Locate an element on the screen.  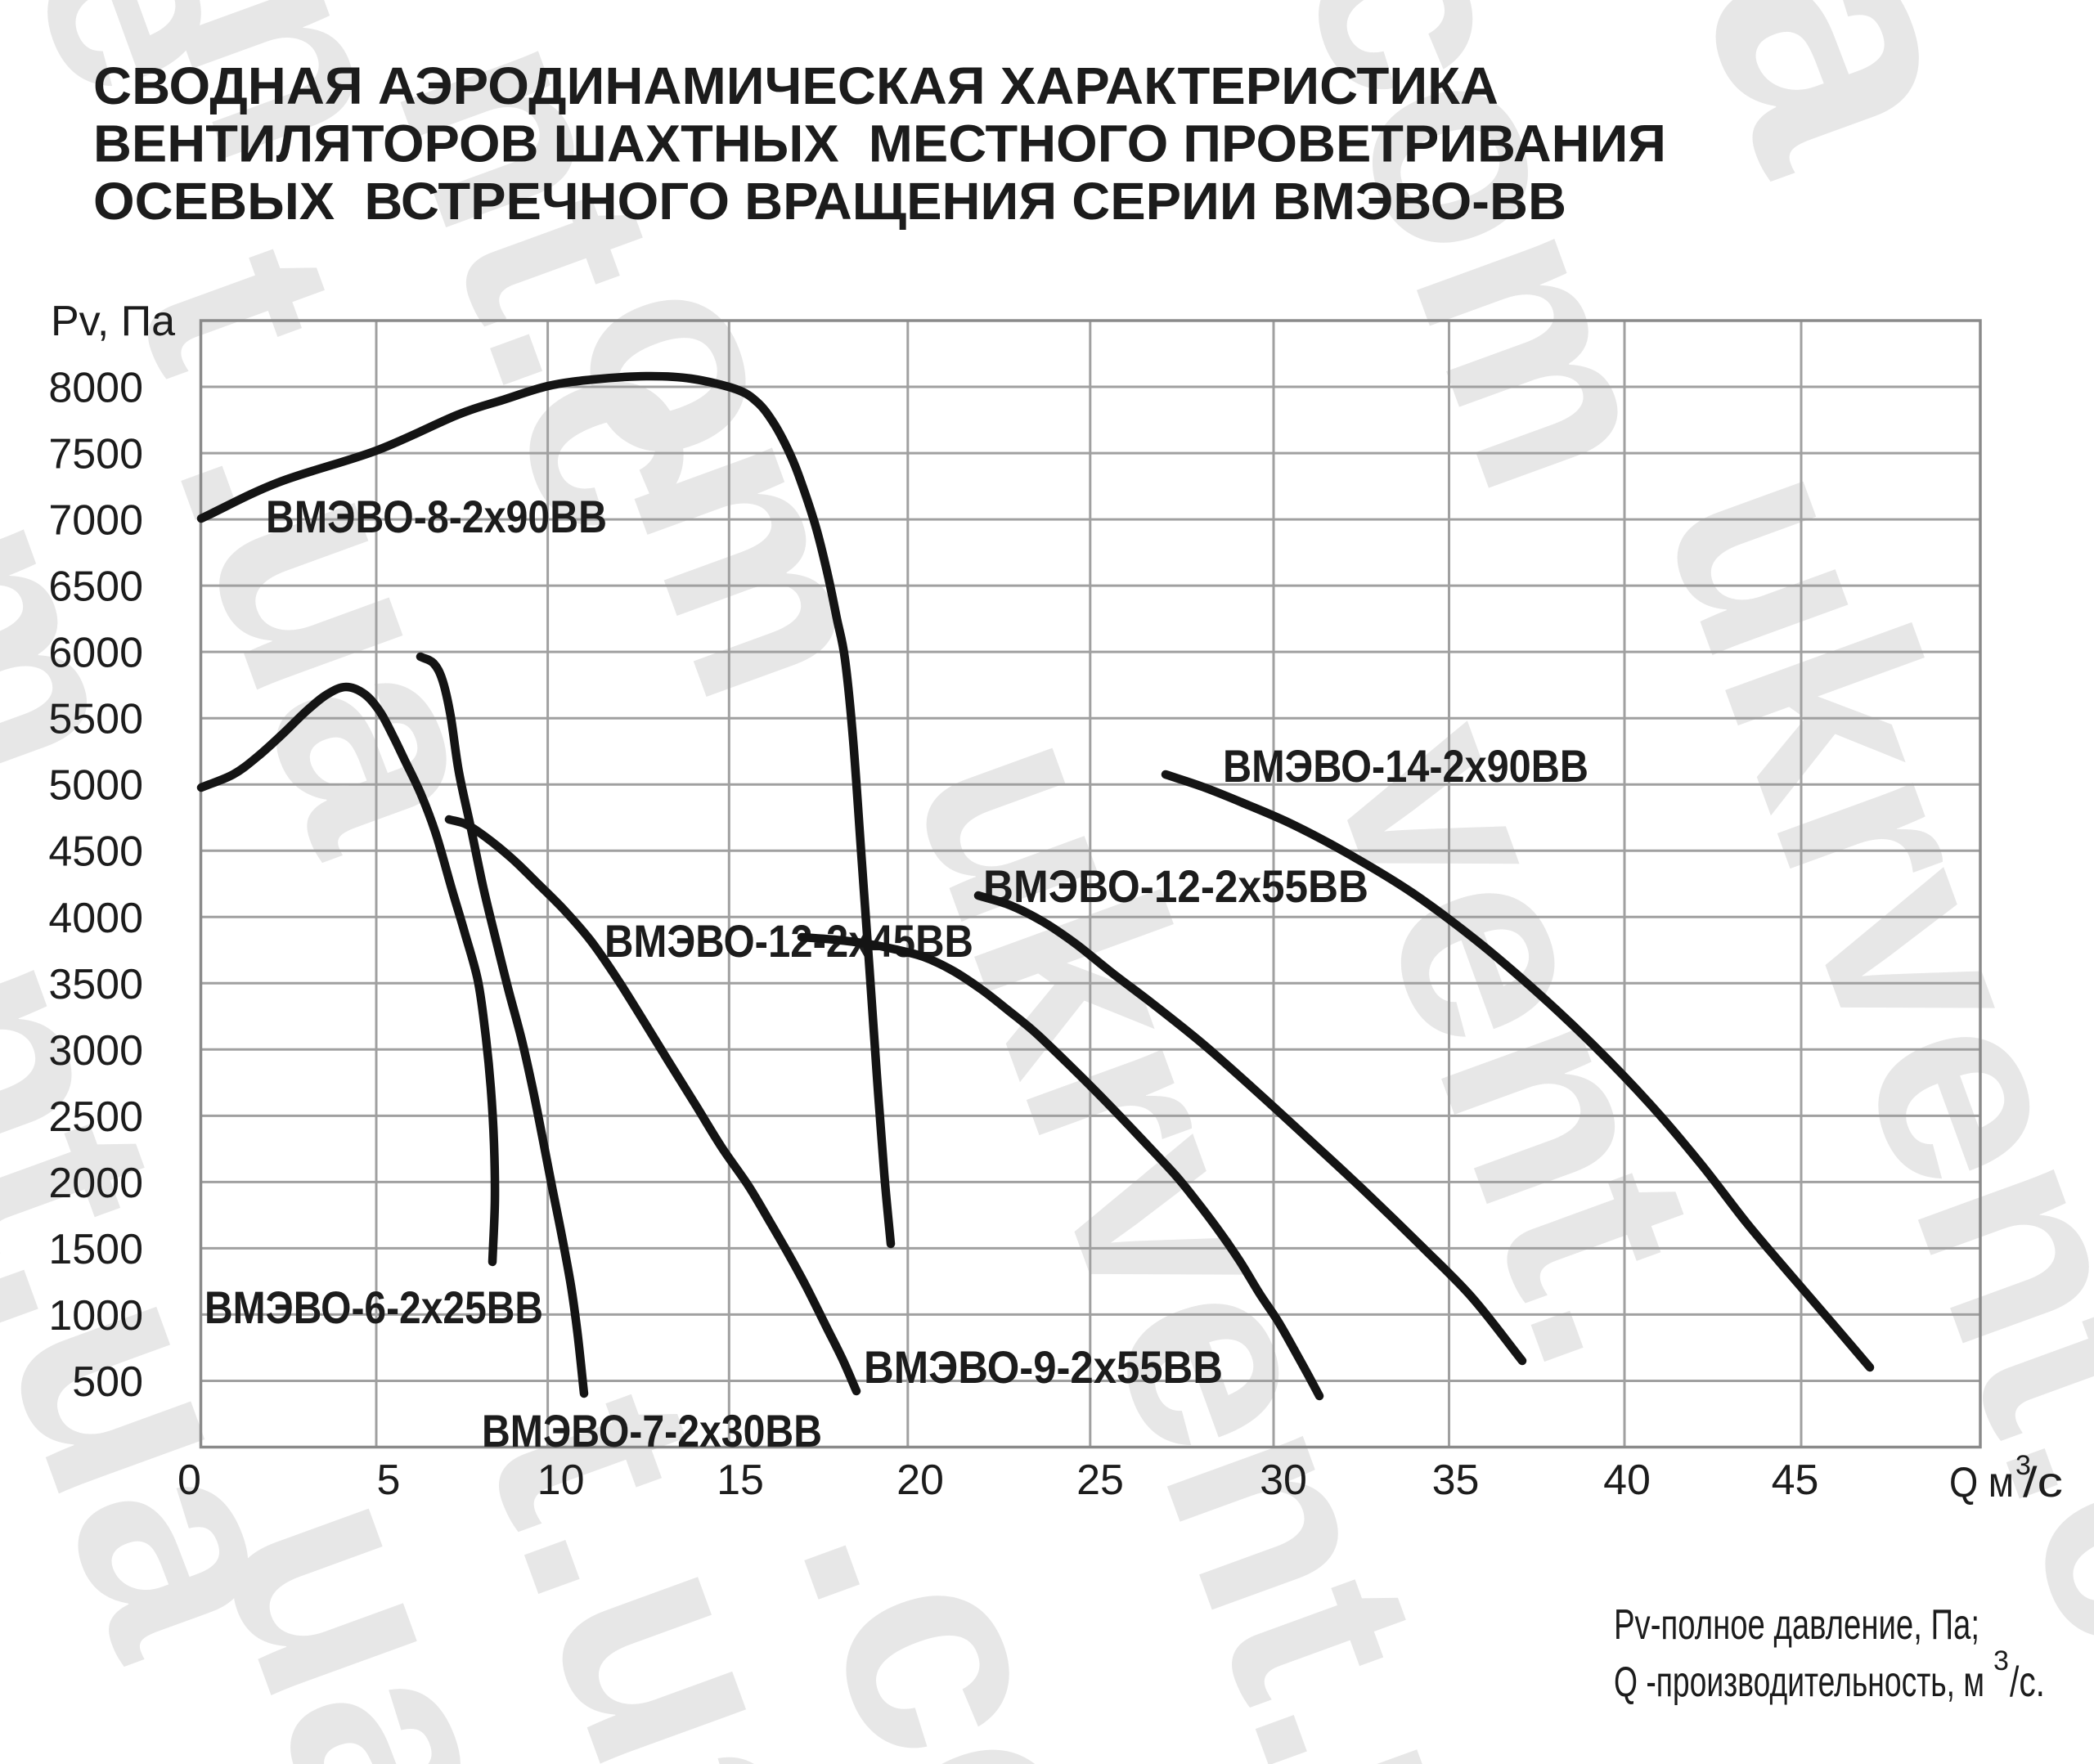
svg-text: Pv-полное давление, Па; is located at coordinates (1797, 1625).